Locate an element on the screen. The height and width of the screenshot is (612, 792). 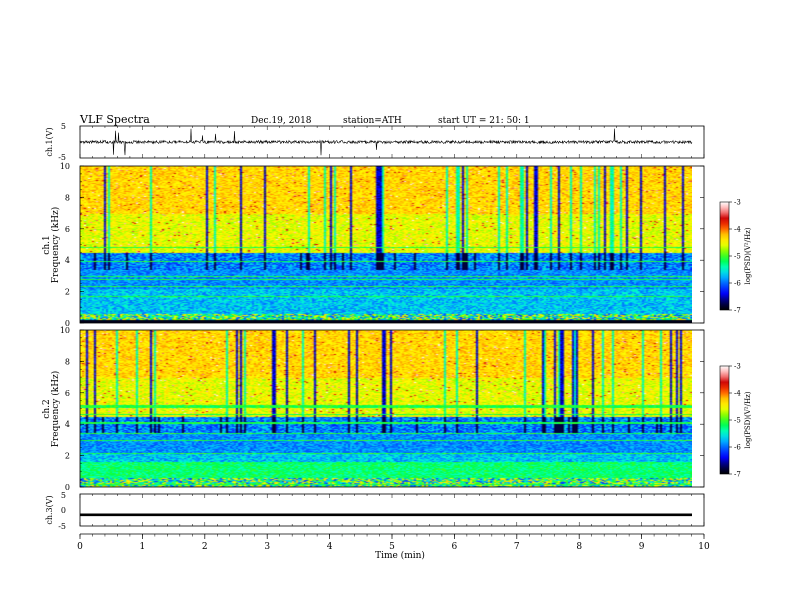
ch1-waveform-ticks is located at coordinates (392, 142).